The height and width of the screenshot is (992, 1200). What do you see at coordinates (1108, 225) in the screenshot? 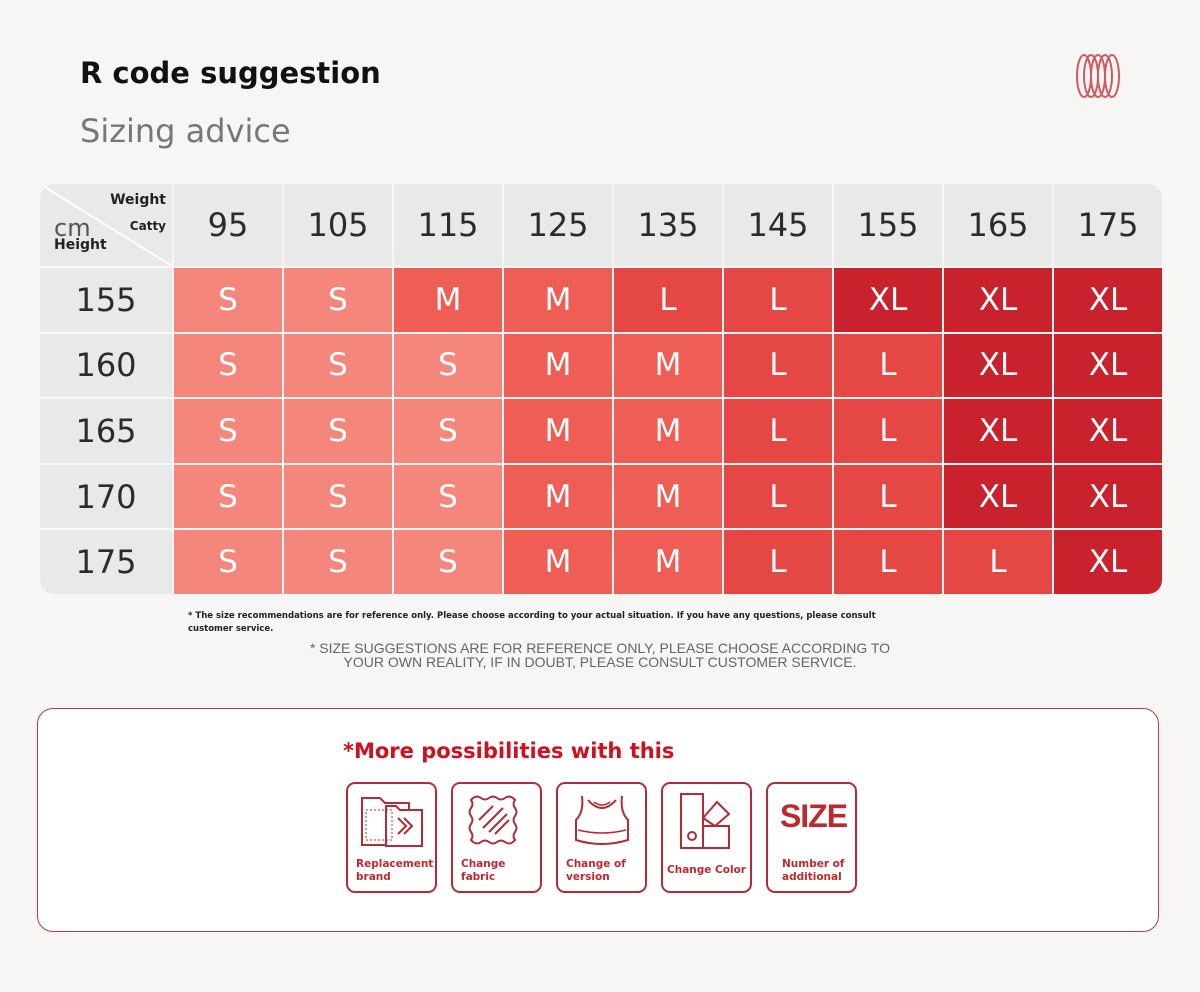
I see `weight-header-cell: 175` at bounding box center [1108, 225].